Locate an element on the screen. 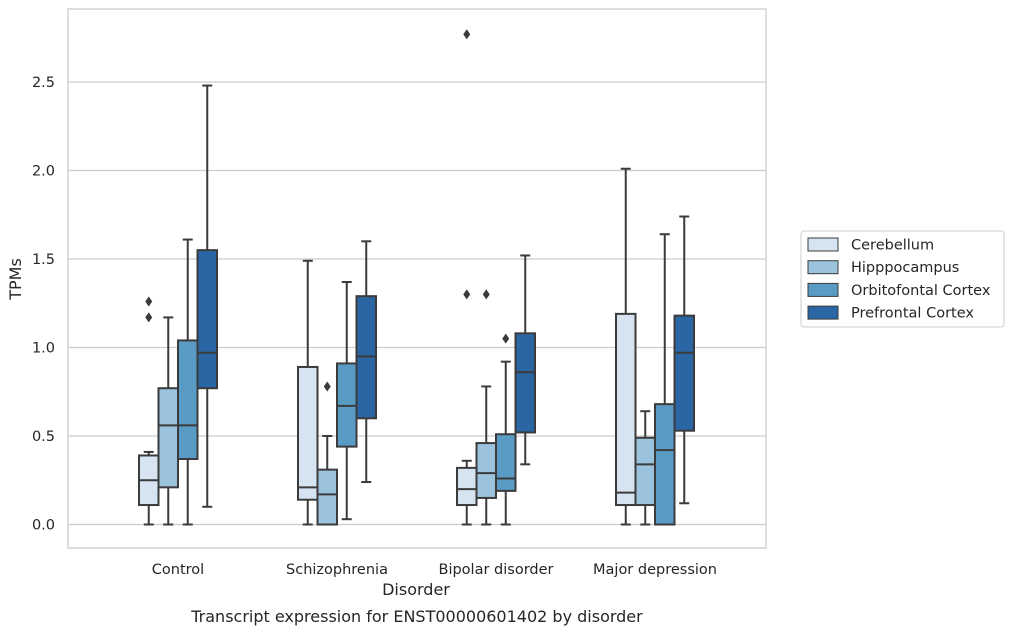 The image size is (1014, 634). box-prefrontal-cortex-control is located at coordinates (207, 296).